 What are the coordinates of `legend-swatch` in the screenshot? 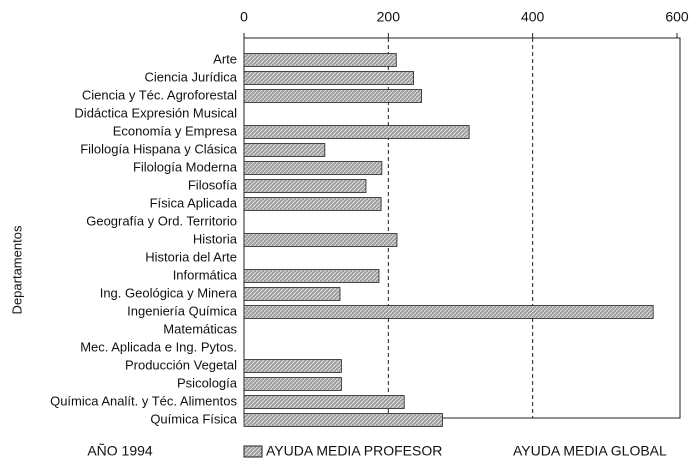 It's located at (253, 451).